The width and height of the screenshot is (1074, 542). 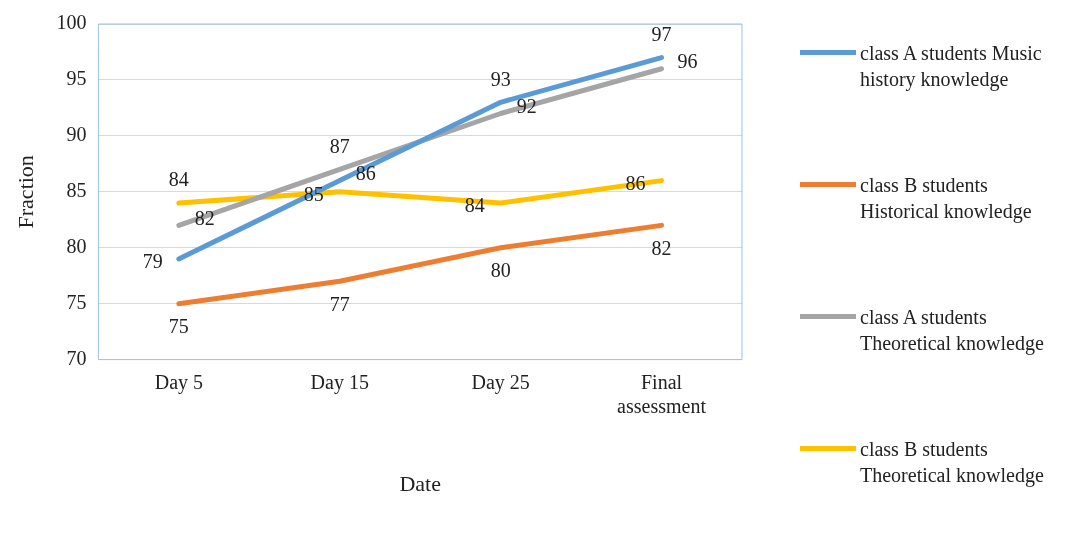 What do you see at coordinates (500, 78) in the screenshot?
I see `data-label: 93` at bounding box center [500, 78].